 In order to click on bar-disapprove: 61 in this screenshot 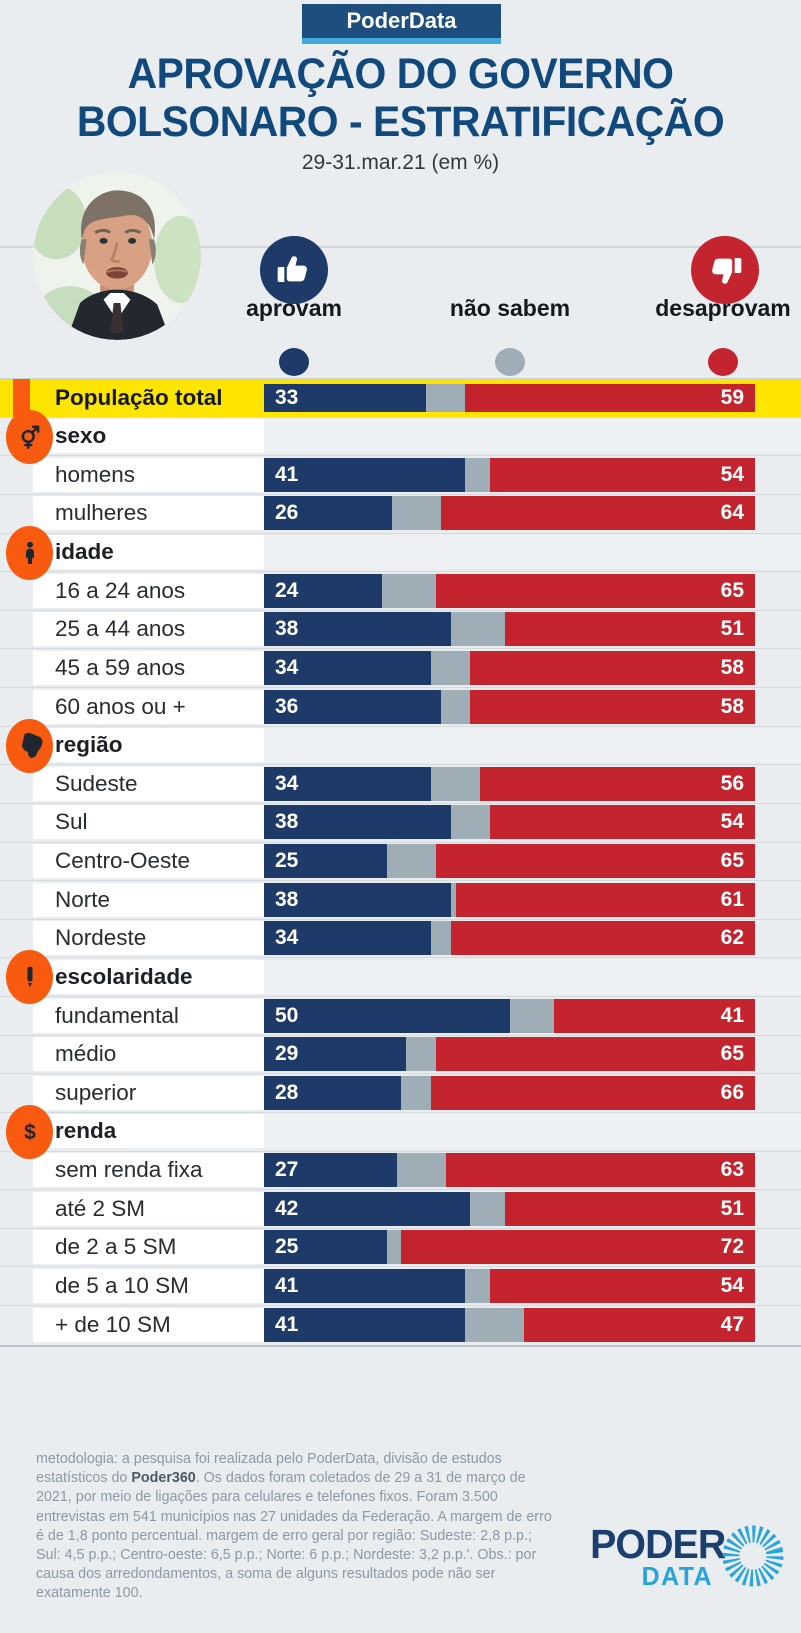, I will do `click(605, 899)`.